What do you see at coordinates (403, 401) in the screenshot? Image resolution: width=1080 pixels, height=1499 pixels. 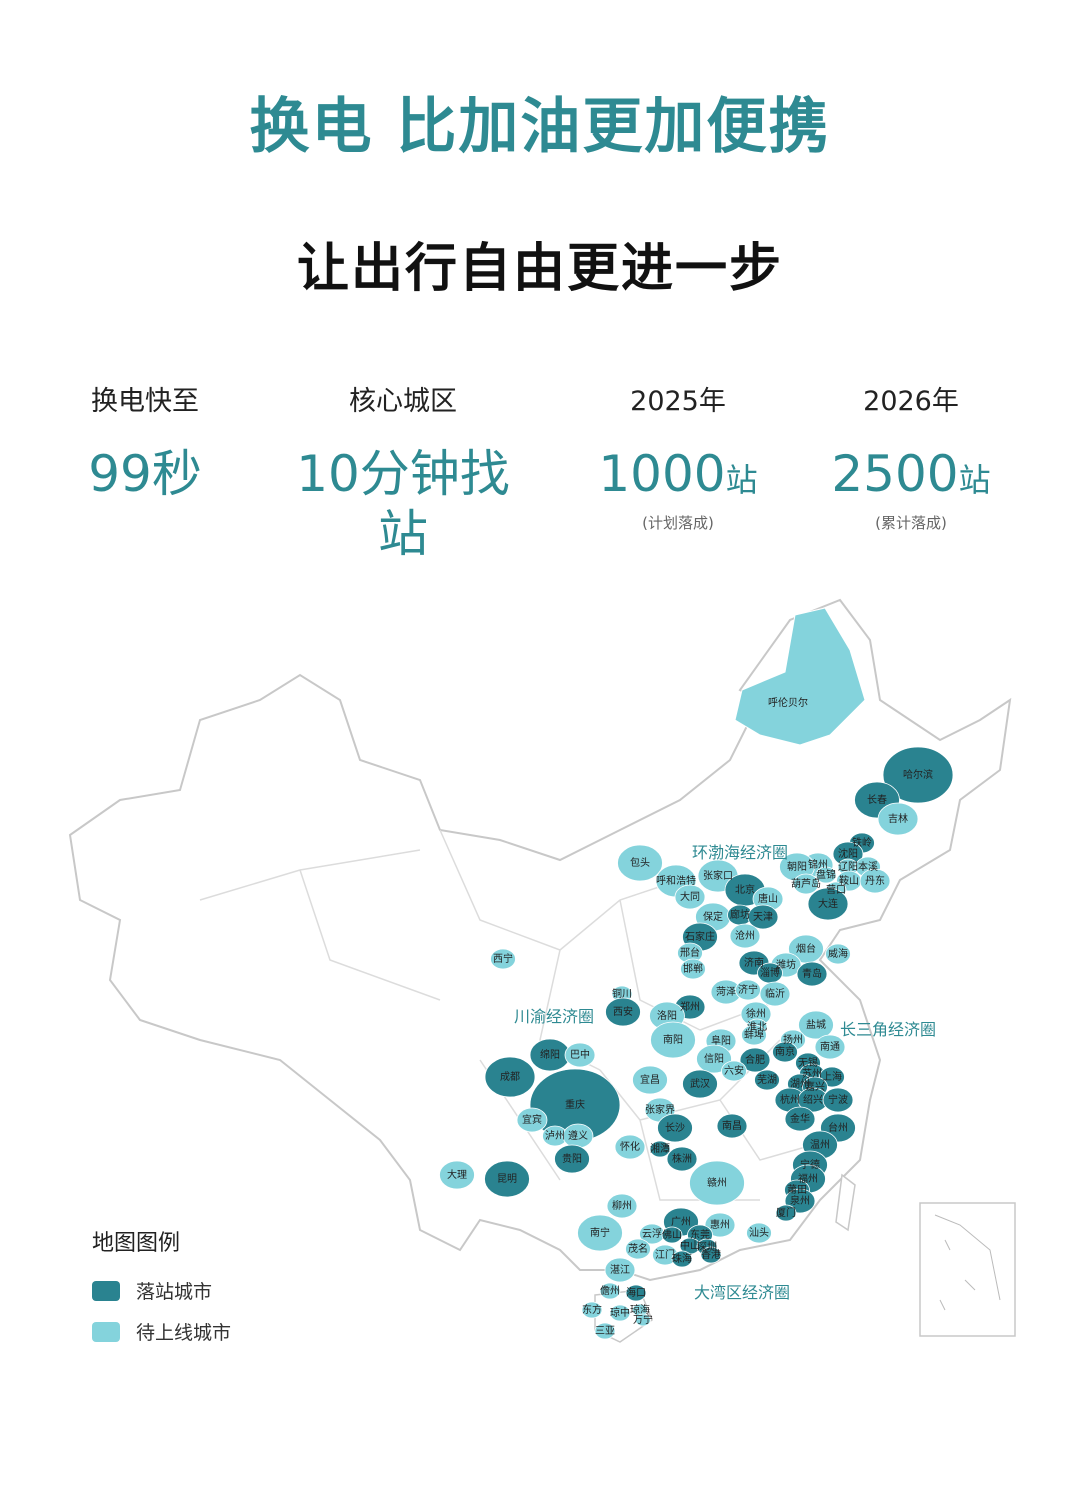 I see `stat-label: 核心城区` at bounding box center [403, 401].